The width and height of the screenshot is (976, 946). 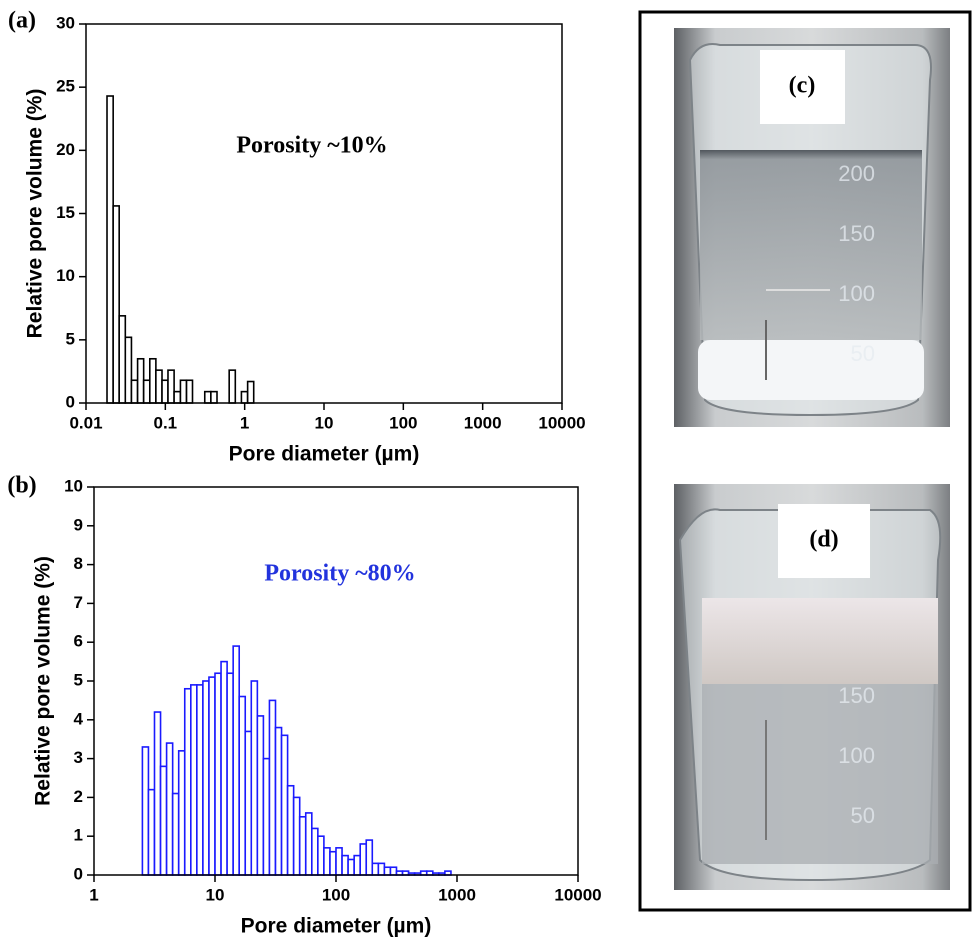 What do you see at coordinates (823, 540) in the screenshot?
I see `photo-label: (d)` at bounding box center [823, 540].